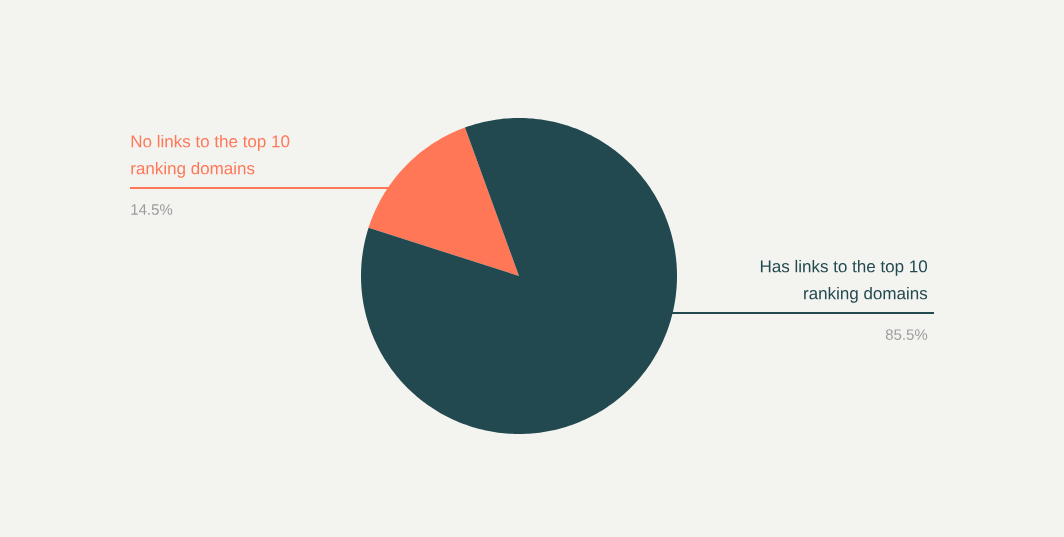 The width and height of the screenshot is (1064, 537). I want to click on data-label: 14.5%, so click(152, 209).